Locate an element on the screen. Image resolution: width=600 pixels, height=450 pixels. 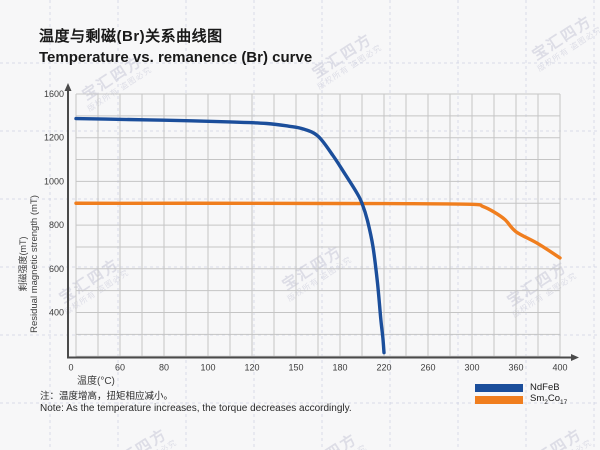
x-tick-label: 100 is located at coordinates (207, 368).